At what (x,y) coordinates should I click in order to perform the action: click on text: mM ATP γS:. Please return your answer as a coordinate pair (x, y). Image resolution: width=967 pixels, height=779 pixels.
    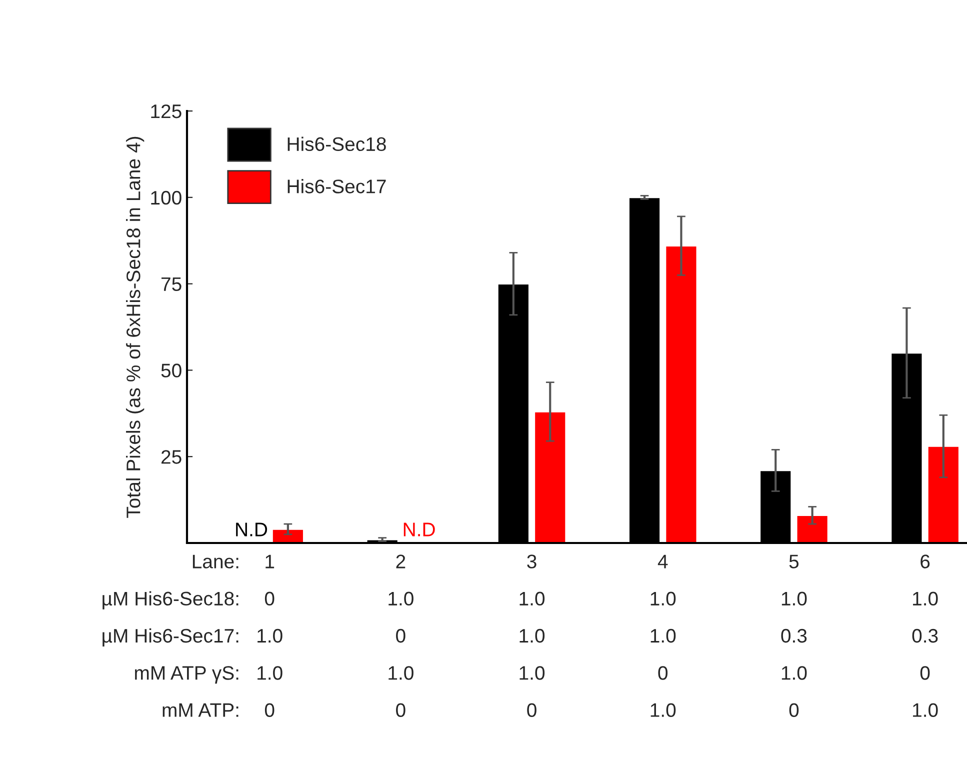
    Looking at the image, I should click on (186, 675).